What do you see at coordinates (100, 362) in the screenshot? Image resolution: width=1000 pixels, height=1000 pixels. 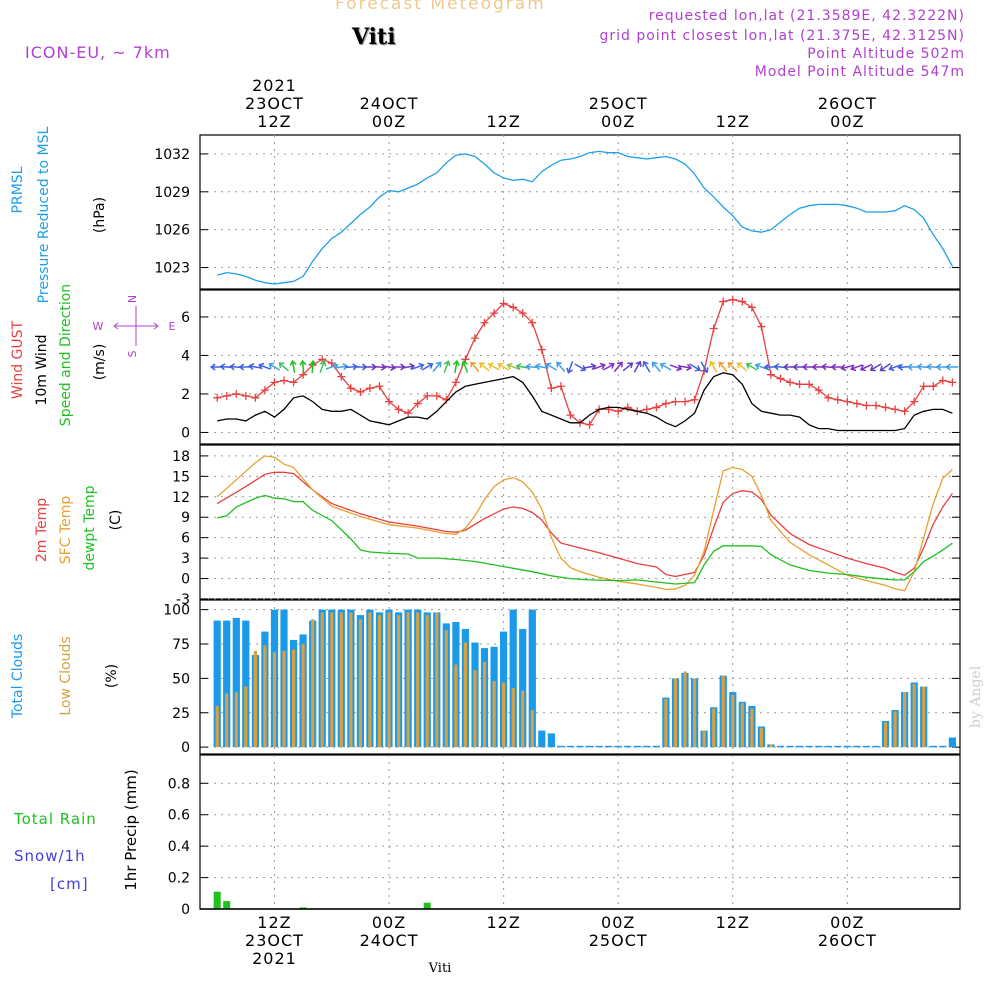 I see `wind-unit: (m/s)` at bounding box center [100, 362].